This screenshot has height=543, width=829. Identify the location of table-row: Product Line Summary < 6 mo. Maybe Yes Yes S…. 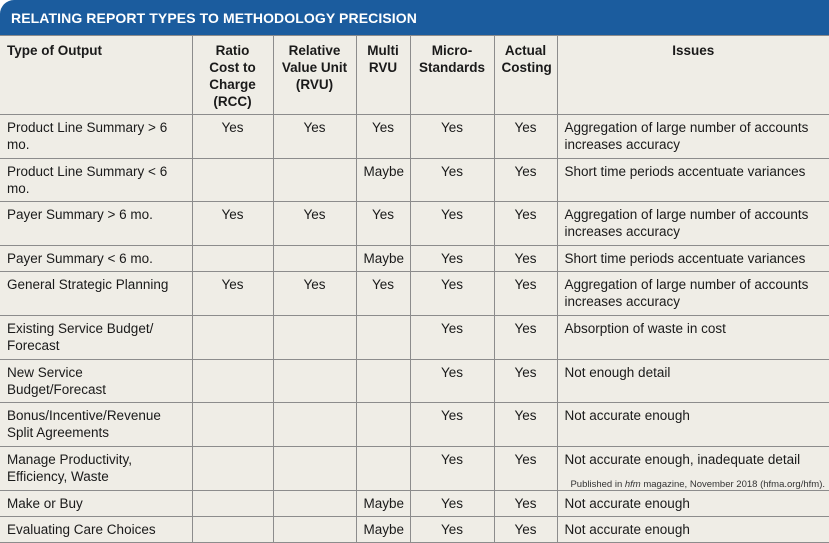
(414, 180).